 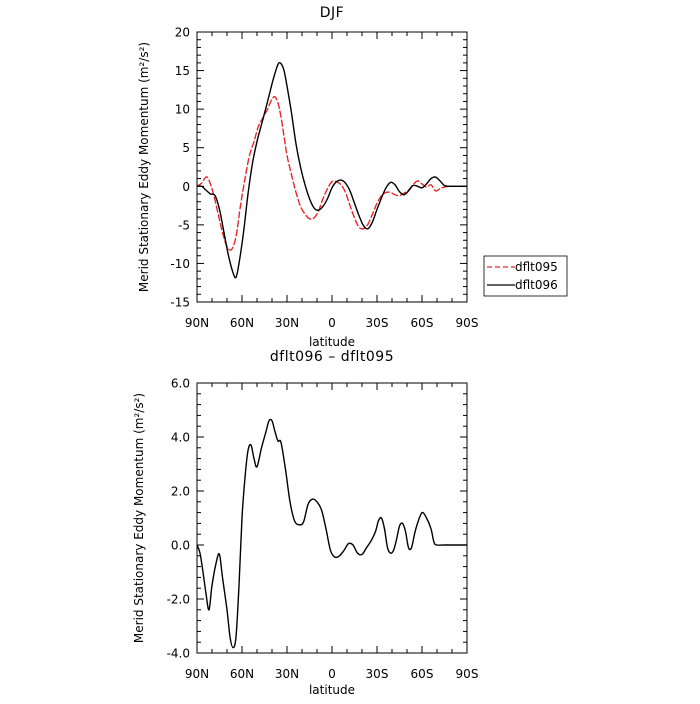 I want to click on y-tick-label: -5, so click(x=184, y=225).